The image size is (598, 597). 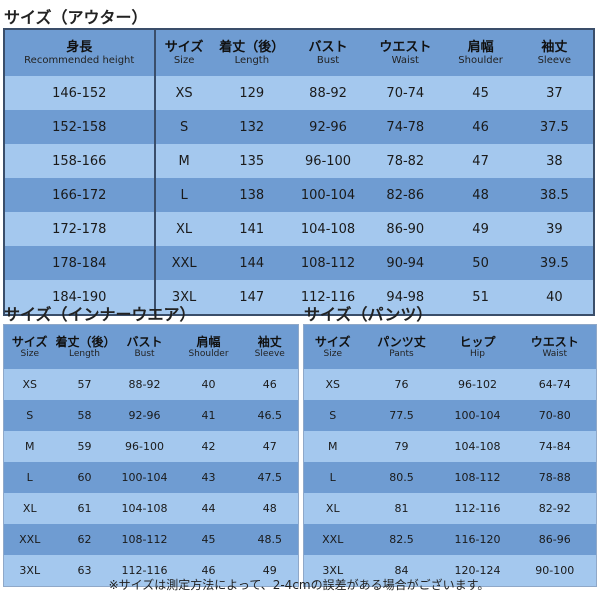 What do you see at coordinates (477, 539) in the screenshot?
I see `table-cell: 116-120` at bounding box center [477, 539].